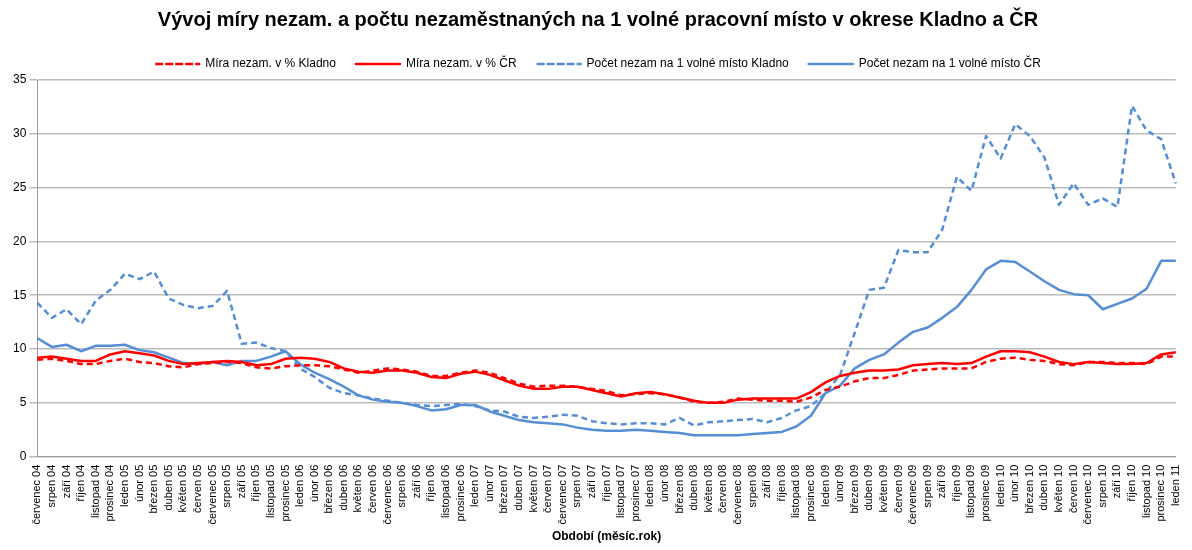 Image resolution: width=1192 pixels, height=550 pixels. Describe the element at coordinates (634, 493) in the screenshot. I see `x-tick-label: prosinec 07` at that location.